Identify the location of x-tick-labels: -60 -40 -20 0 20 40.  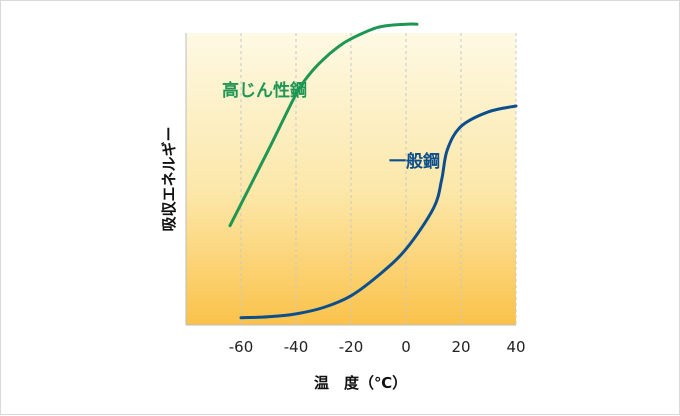
(377, 347).